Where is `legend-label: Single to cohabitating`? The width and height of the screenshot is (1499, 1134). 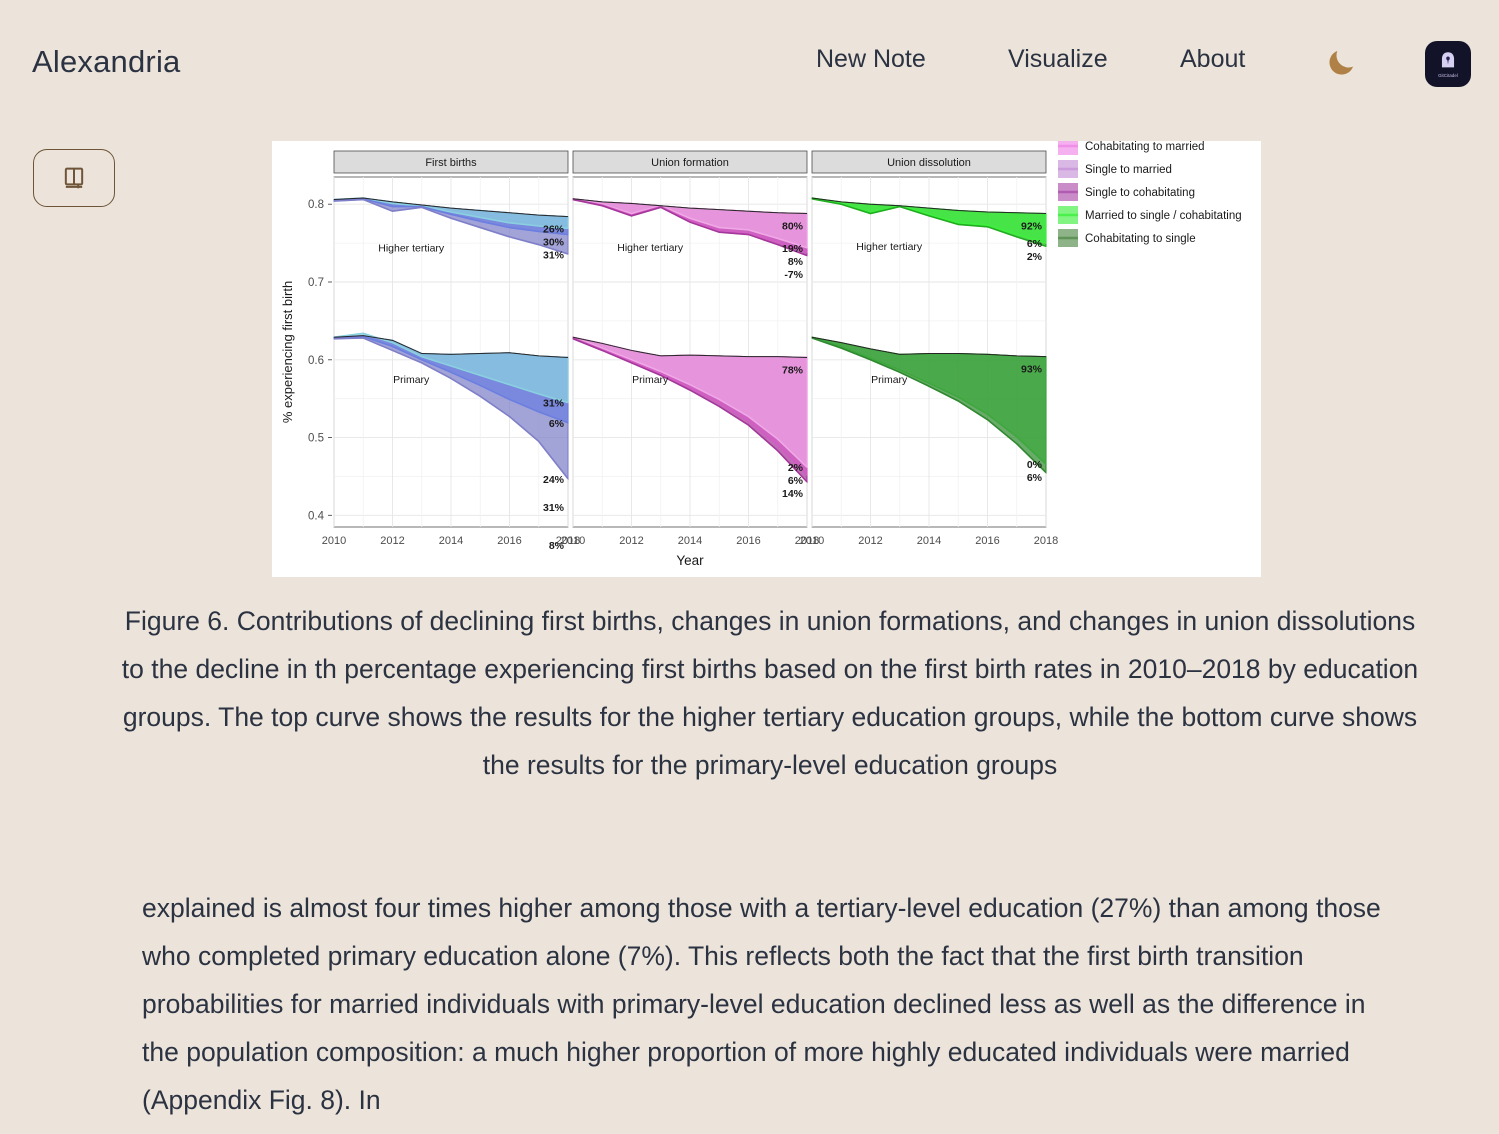 legend-label: Single to cohabitating is located at coordinates (1140, 193).